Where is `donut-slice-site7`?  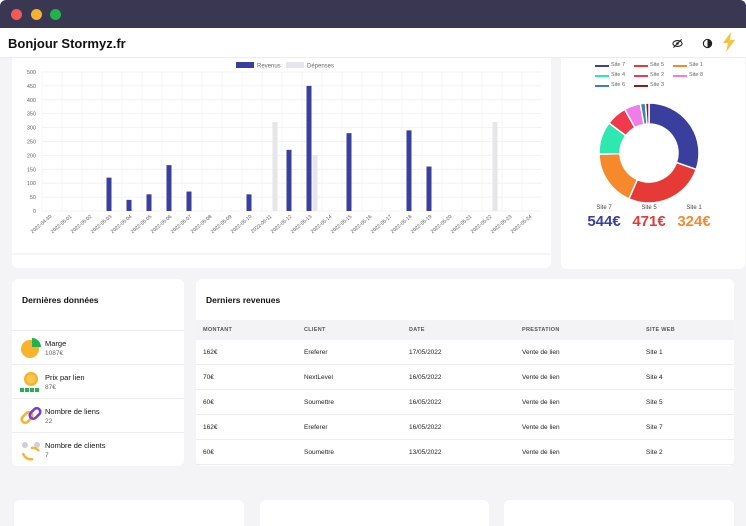 donut-slice-site7 is located at coordinates (674, 136).